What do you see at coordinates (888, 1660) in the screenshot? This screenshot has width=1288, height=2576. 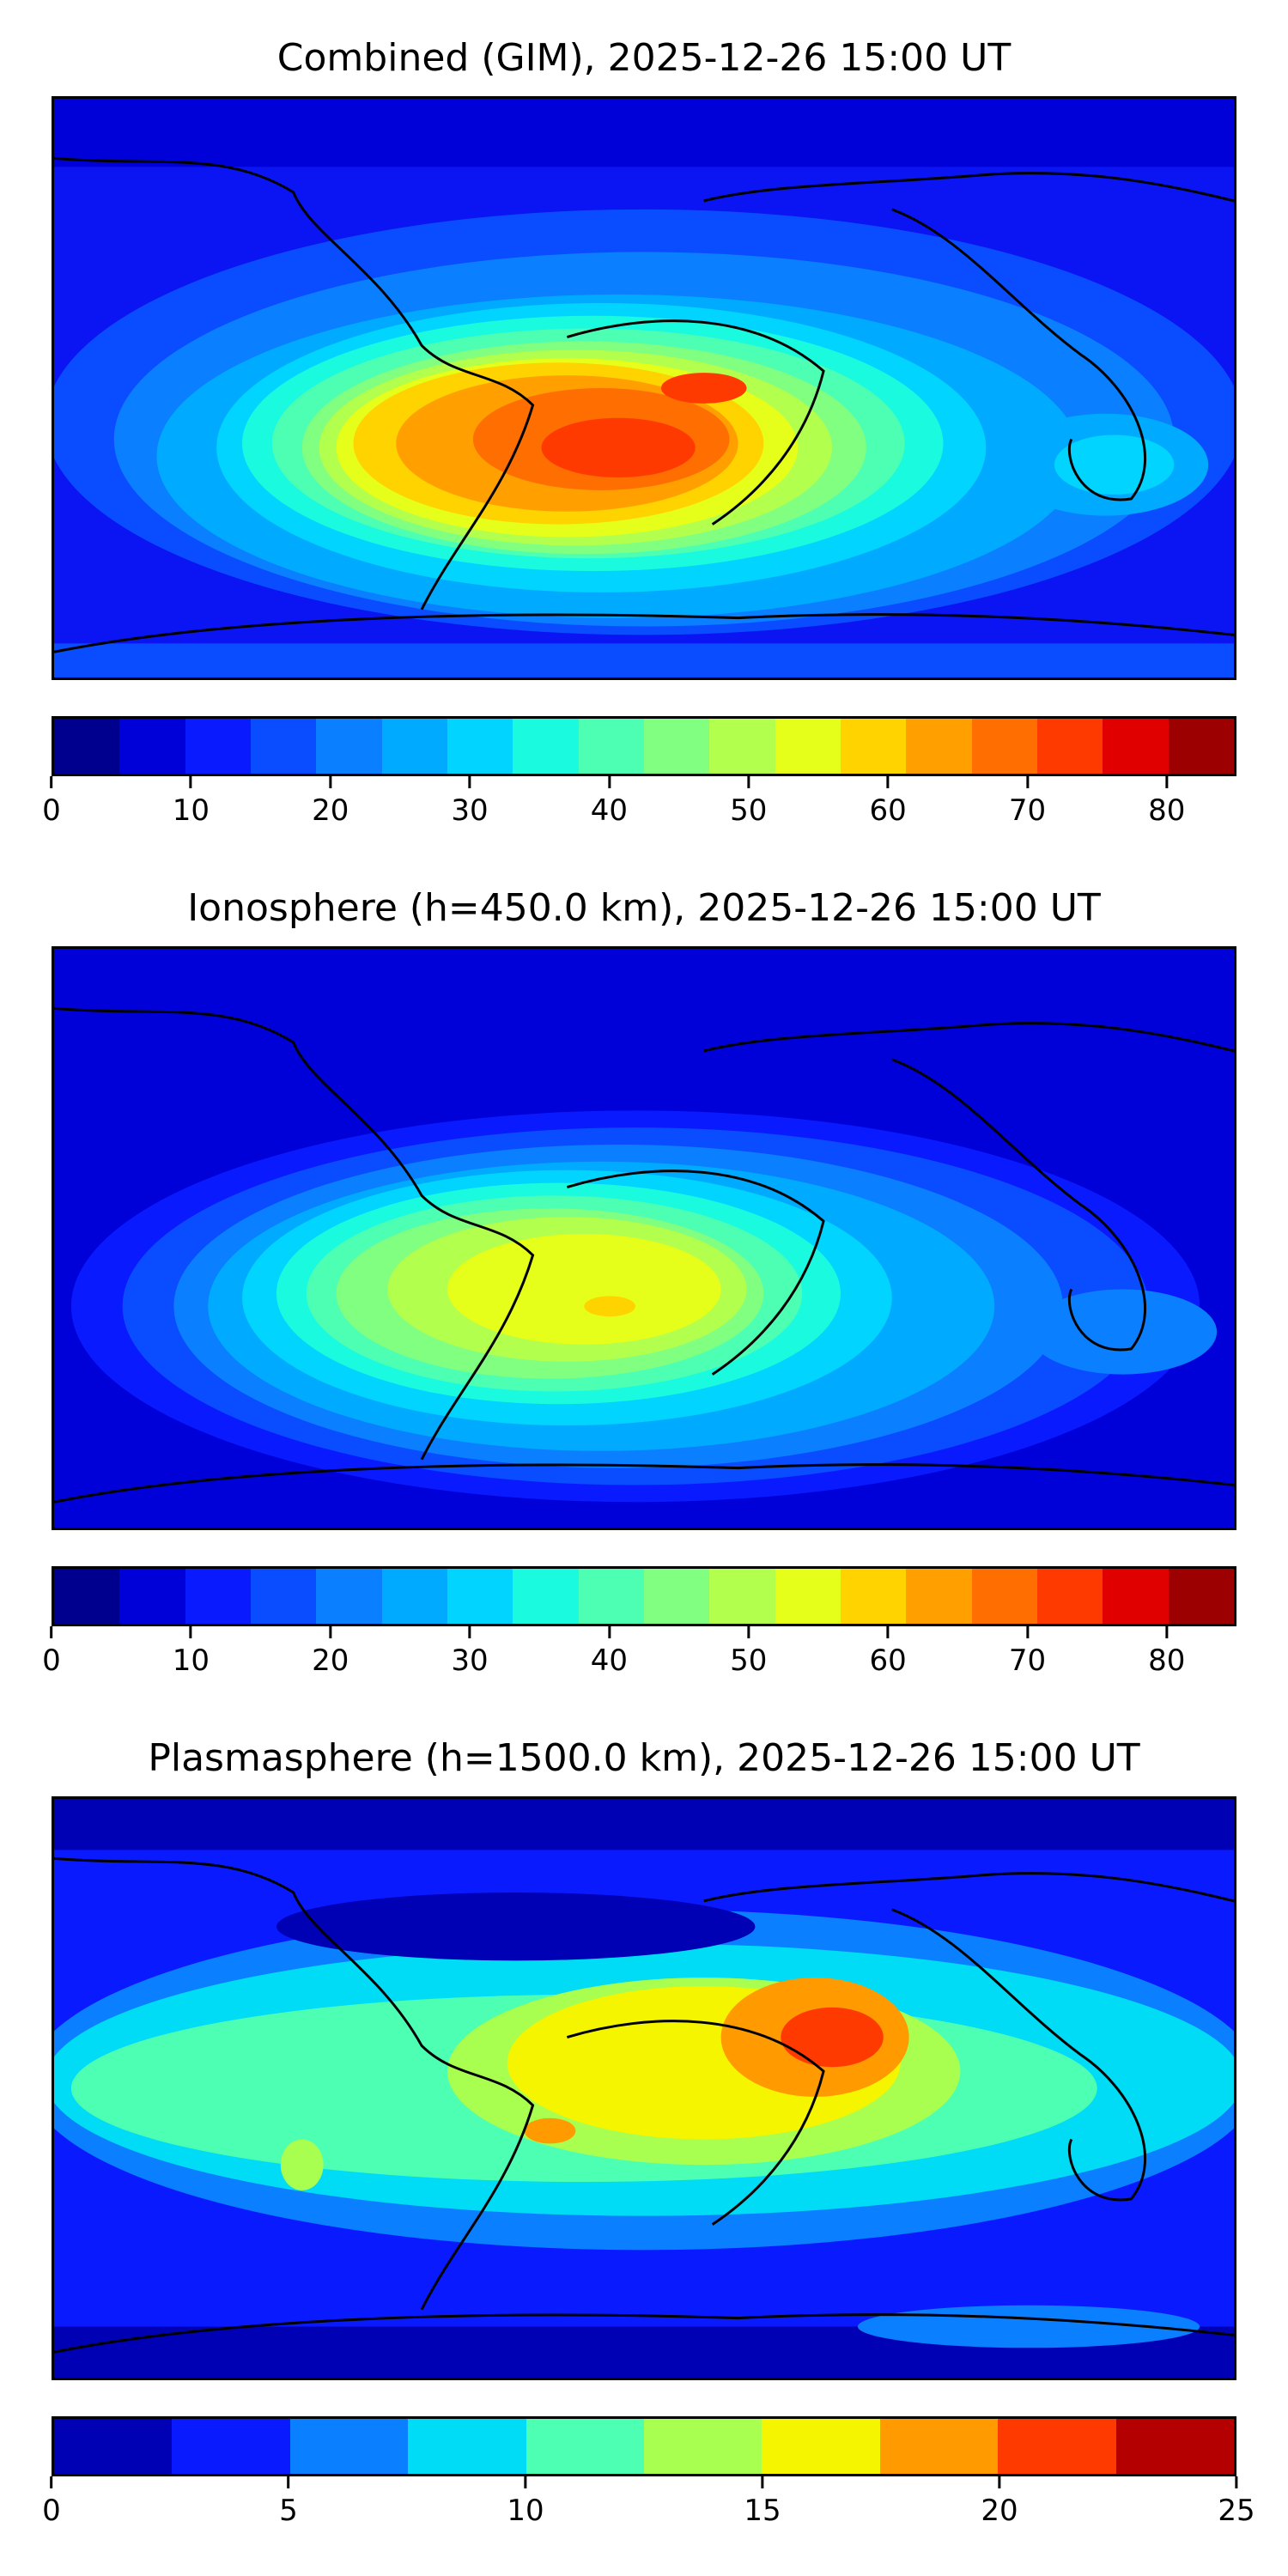 I see `tick-label: 60` at bounding box center [888, 1660].